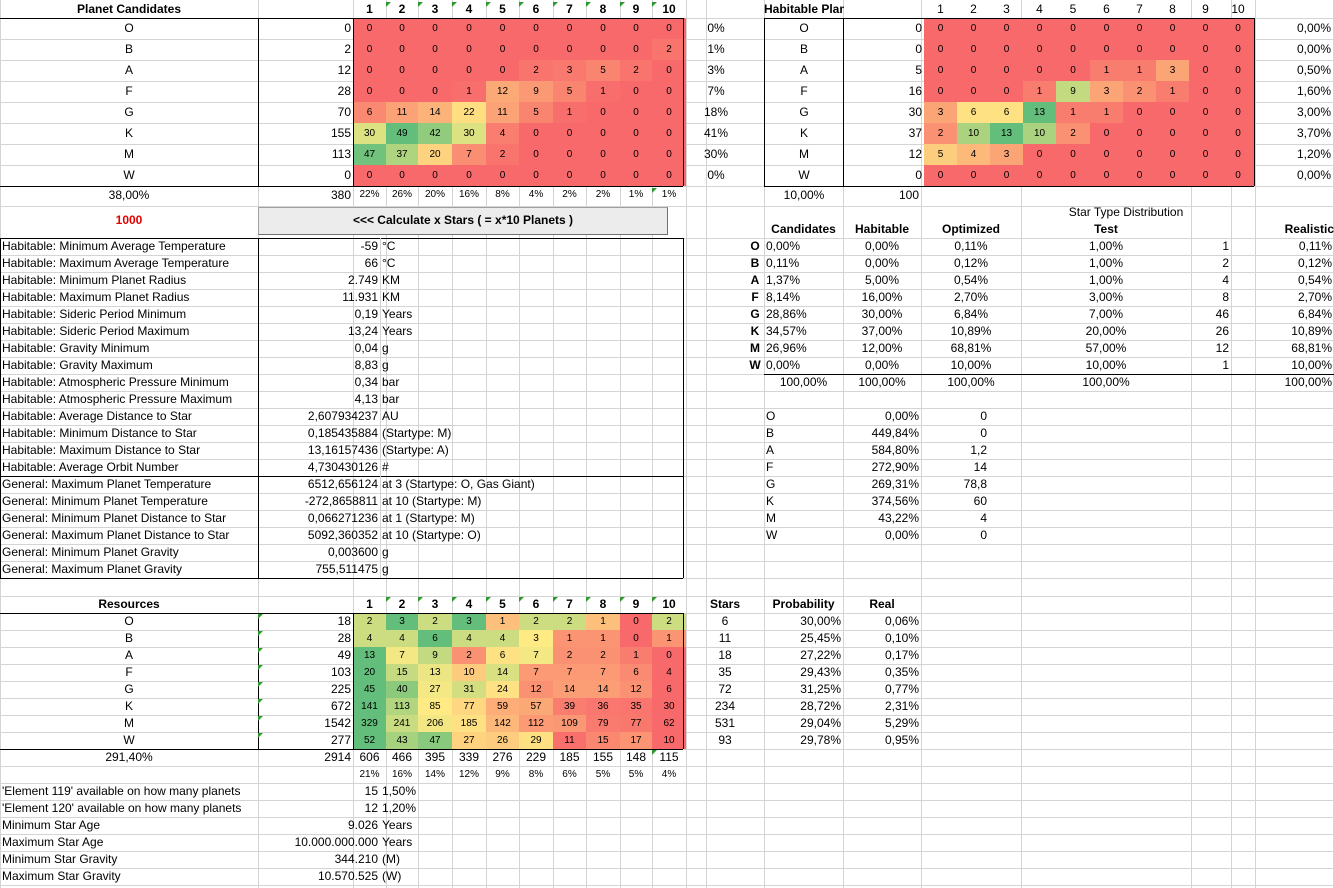 The image size is (1334, 888). Describe the element at coordinates (973, 49) in the screenshot. I see `habitable_planets-cell-B-2: 0` at that location.